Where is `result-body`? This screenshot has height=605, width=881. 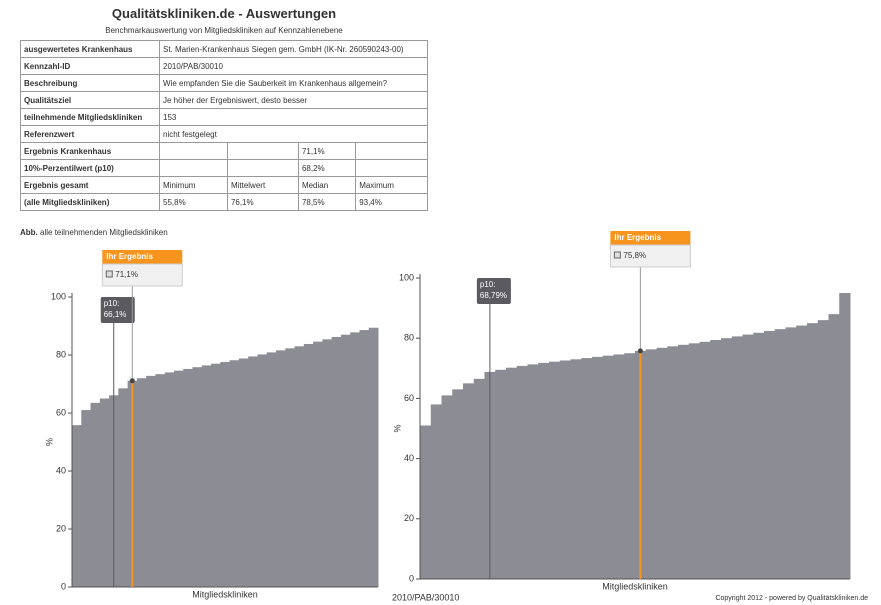 result-body is located at coordinates (650, 256).